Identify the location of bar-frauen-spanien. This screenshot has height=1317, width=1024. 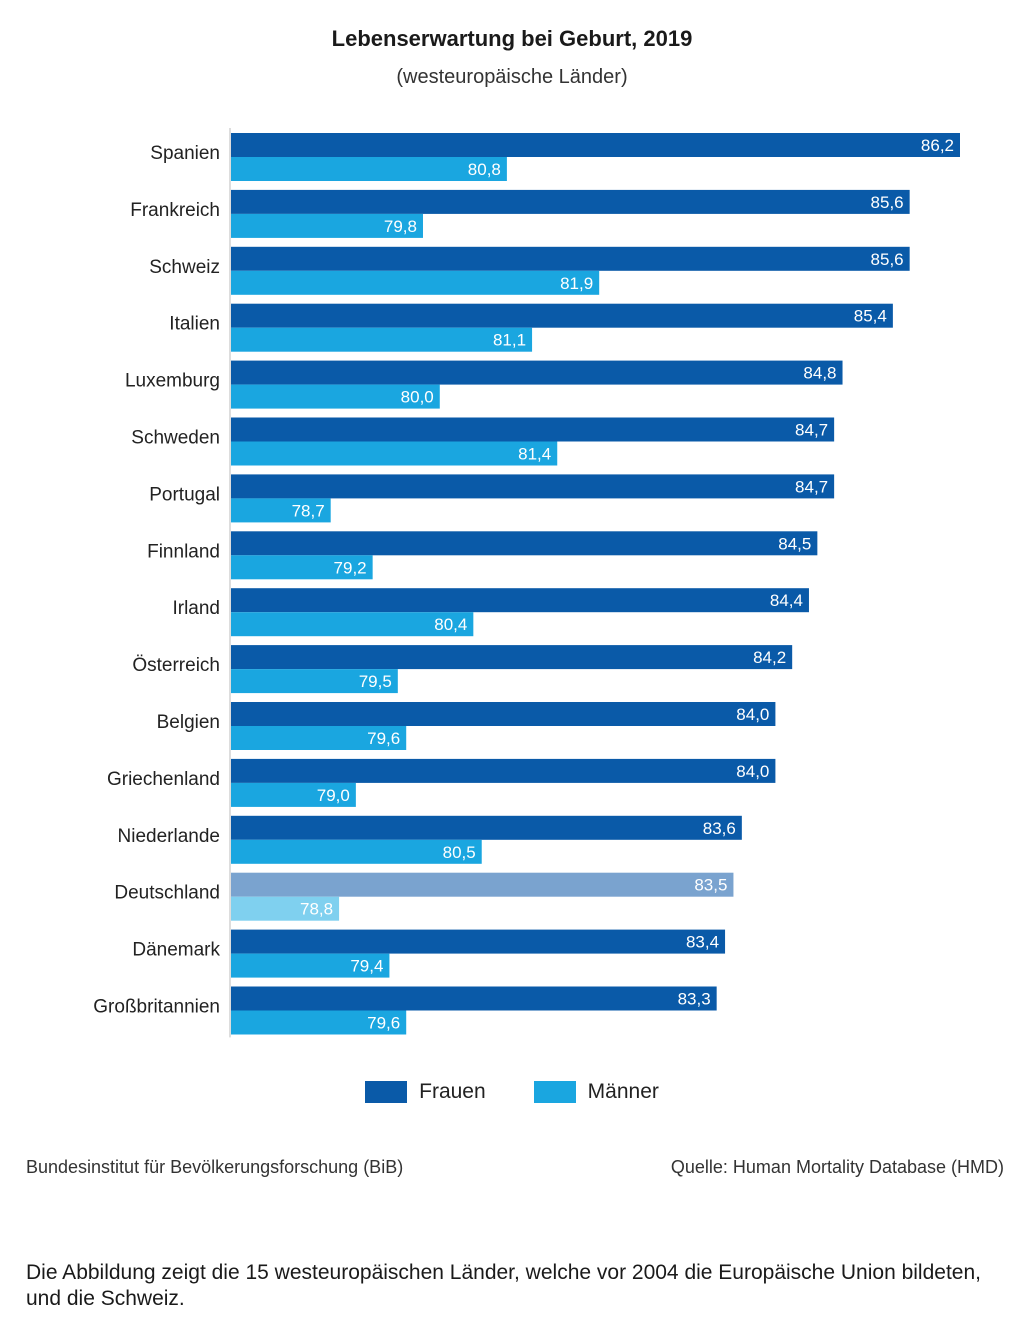
(595, 145).